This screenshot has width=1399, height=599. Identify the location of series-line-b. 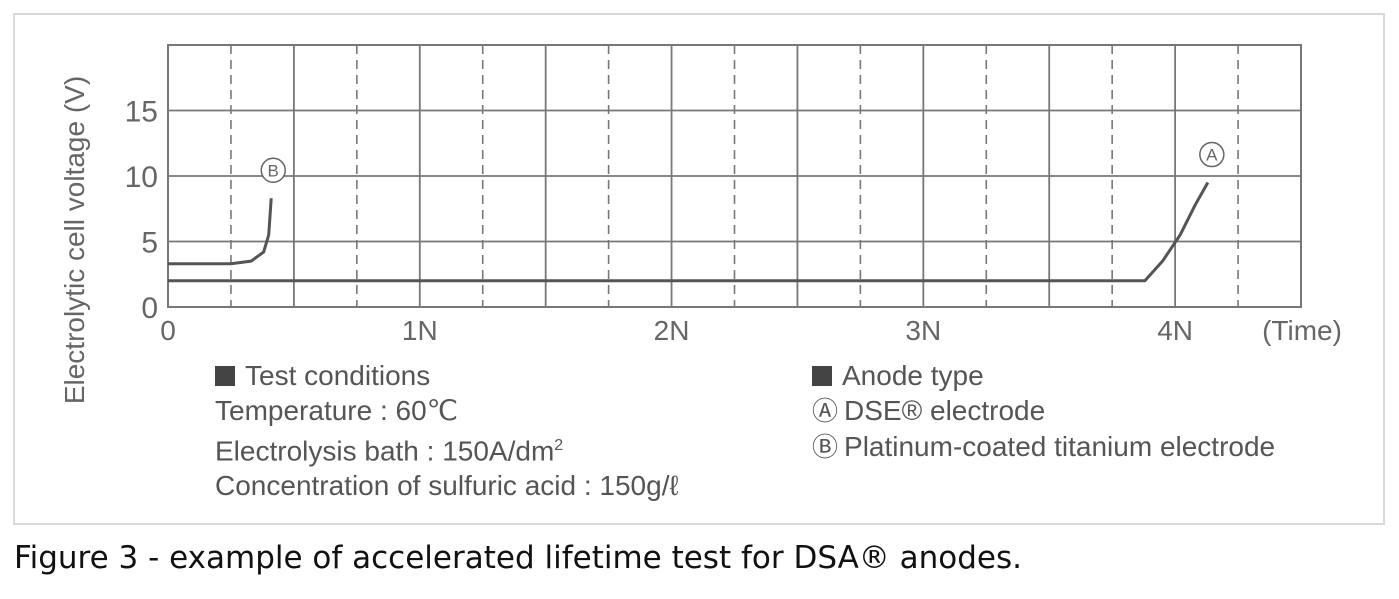
(220, 232).